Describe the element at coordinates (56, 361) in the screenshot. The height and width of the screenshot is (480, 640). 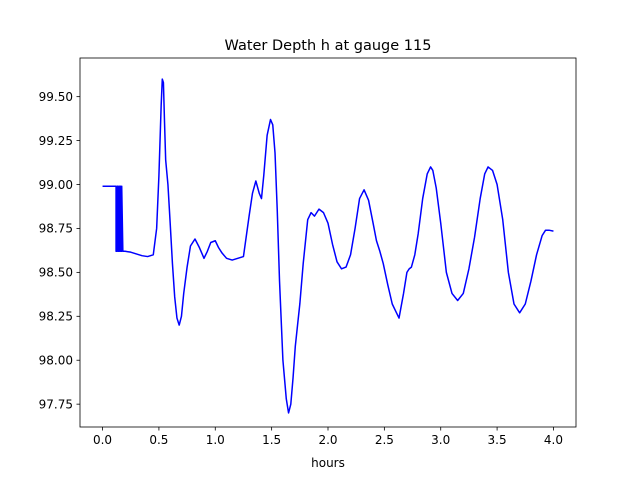
I see `y-tick-label: 98.00` at that location.